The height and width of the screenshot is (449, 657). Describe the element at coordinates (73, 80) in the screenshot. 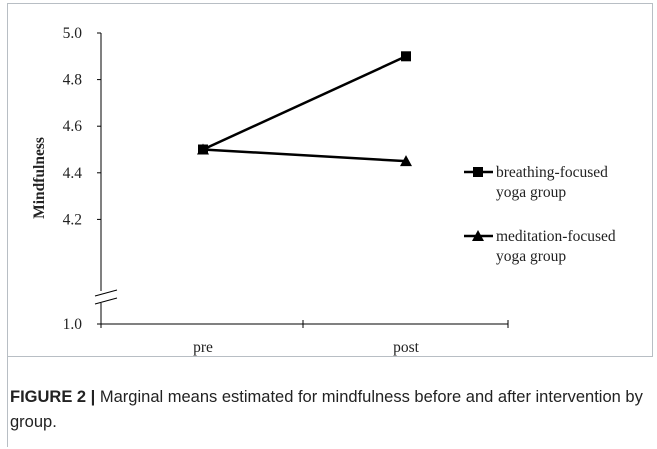

I see `y-tick-label: 4.8` at that location.